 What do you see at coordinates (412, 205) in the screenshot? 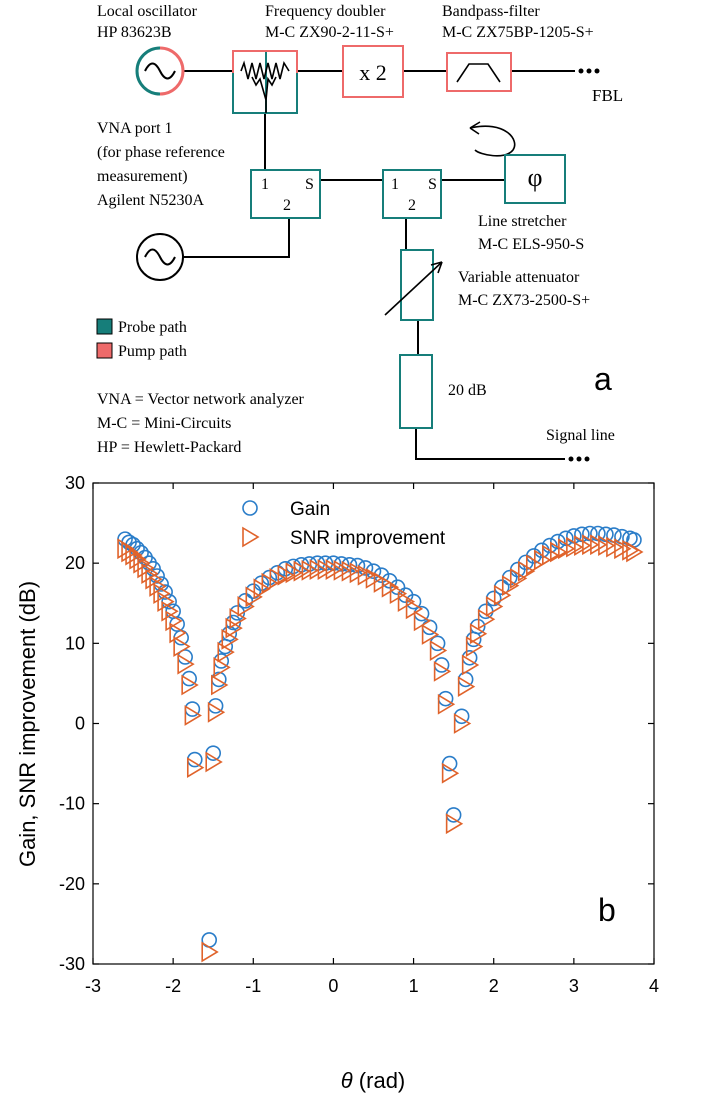
I see `coupler-port-2: 2` at bounding box center [412, 205].